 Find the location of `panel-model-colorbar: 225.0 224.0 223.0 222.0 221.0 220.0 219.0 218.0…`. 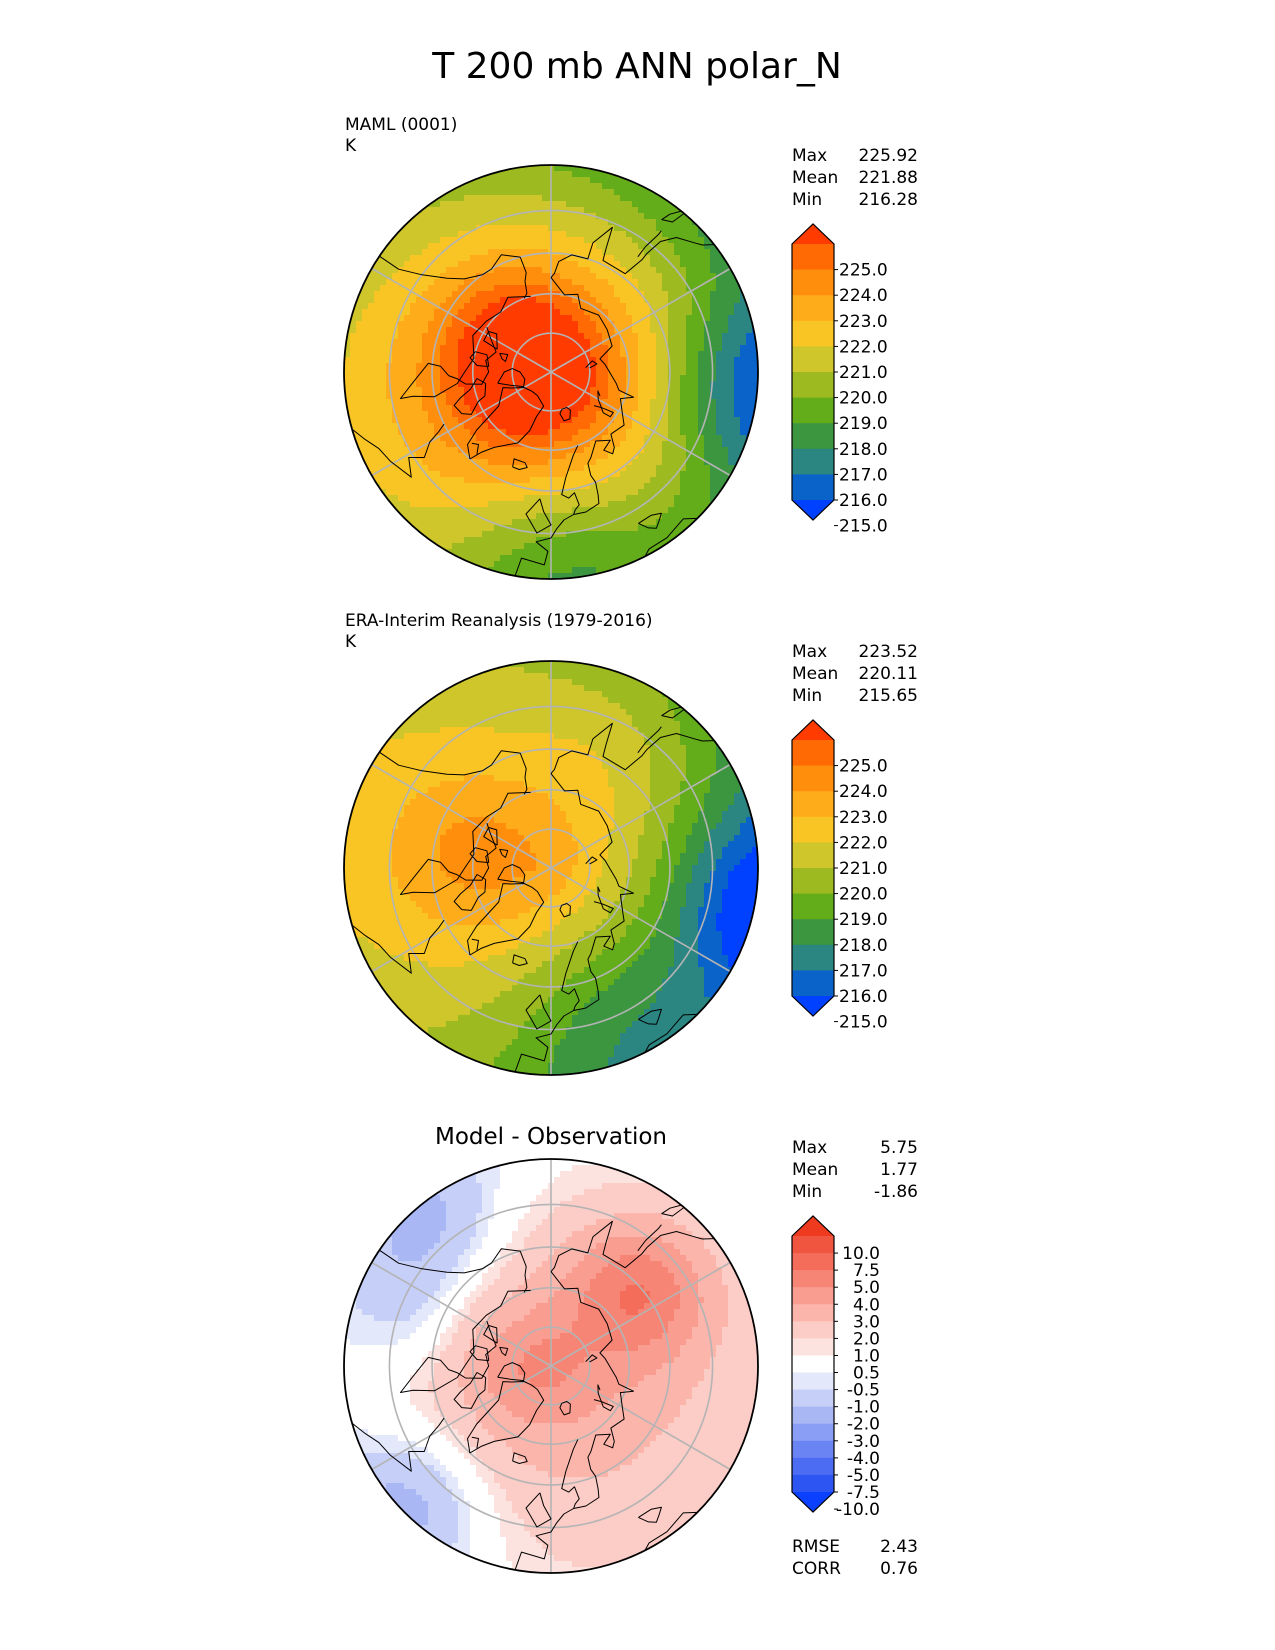

panel-model-colorbar: 225.0 224.0 223.0 222.0 221.0 220.0 219.0 218.0… is located at coordinates (839, 380).